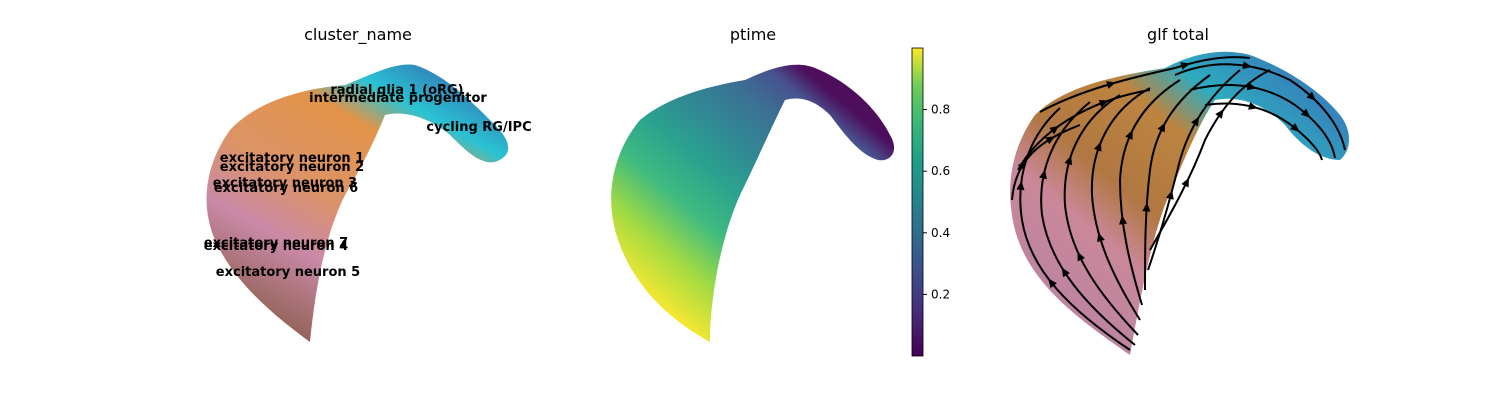 The height and width of the screenshot is (400, 1500). What do you see at coordinates (358, 35) in the screenshot?
I see `panel-title-cluster-name: cluster_name` at bounding box center [358, 35].